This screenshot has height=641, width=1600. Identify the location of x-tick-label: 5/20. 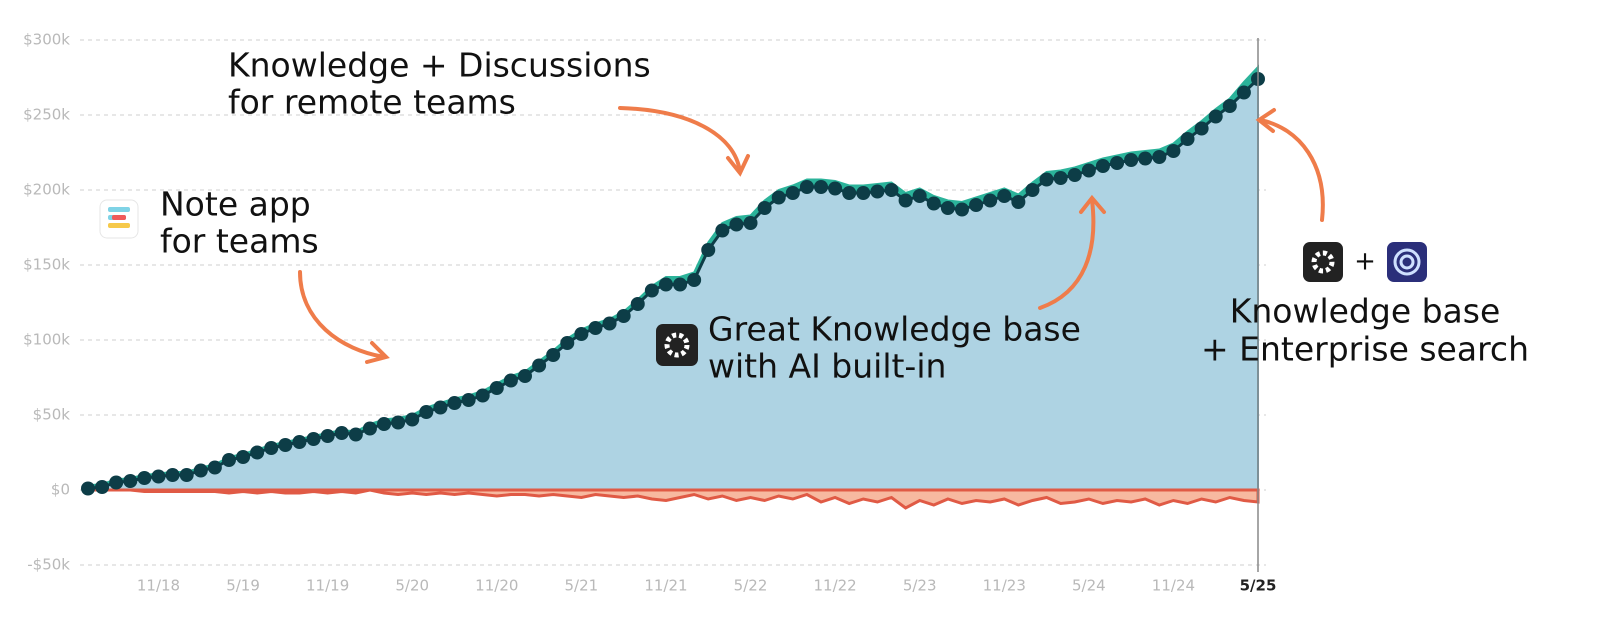
(412, 586).